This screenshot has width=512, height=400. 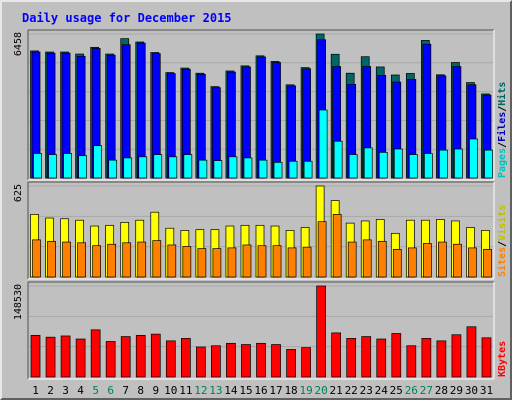 I want to click on x-tick-label: 27, so click(x=426, y=390).